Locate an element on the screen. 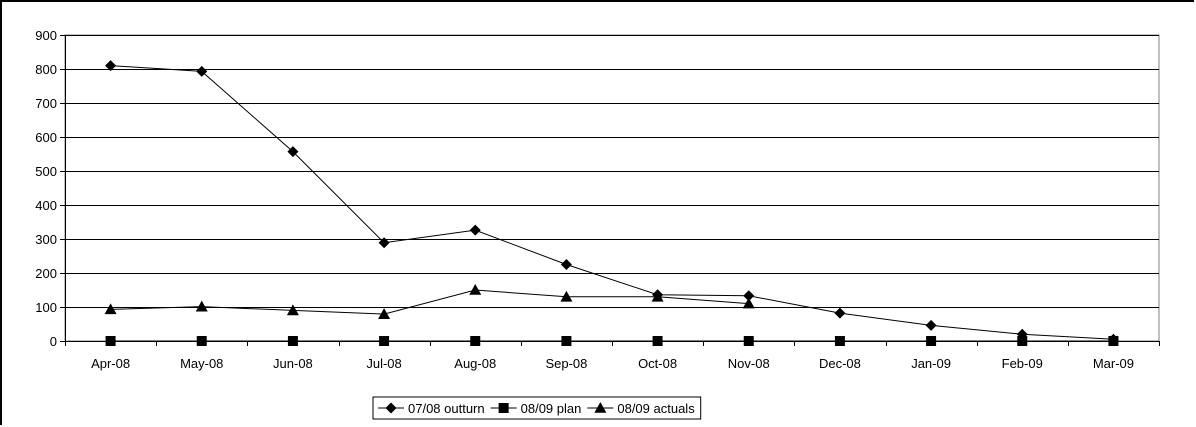 This screenshot has height=427, width=1196. legend-items: 07/08 outturn 08/09 plan 08/09 actuals is located at coordinates (536, 408).